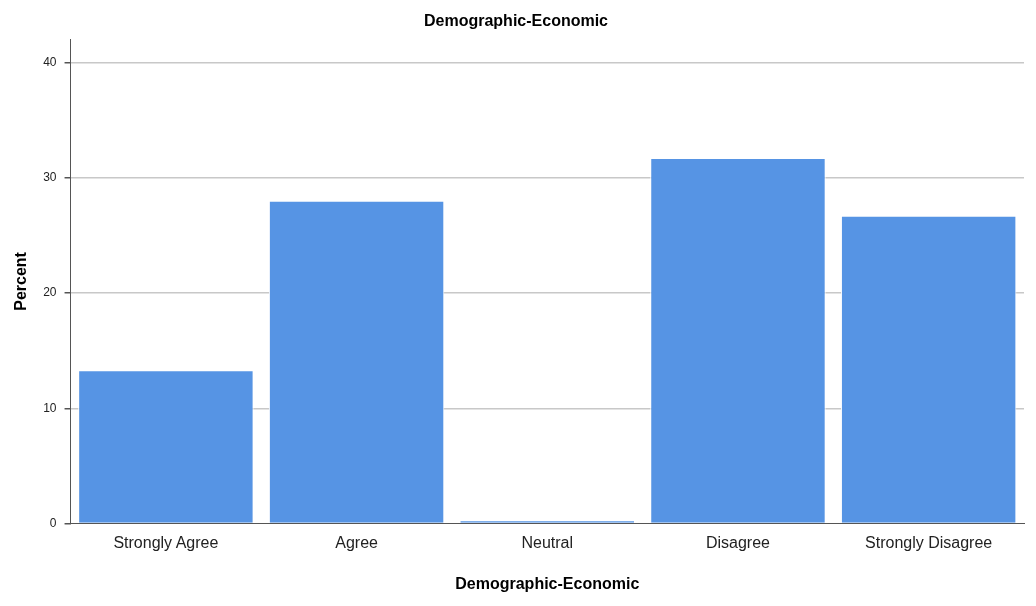  What do you see at coordinates (21, 281) in the screenshot?
I see `y-axis-title: Percent` at bounding box center [21, 281].